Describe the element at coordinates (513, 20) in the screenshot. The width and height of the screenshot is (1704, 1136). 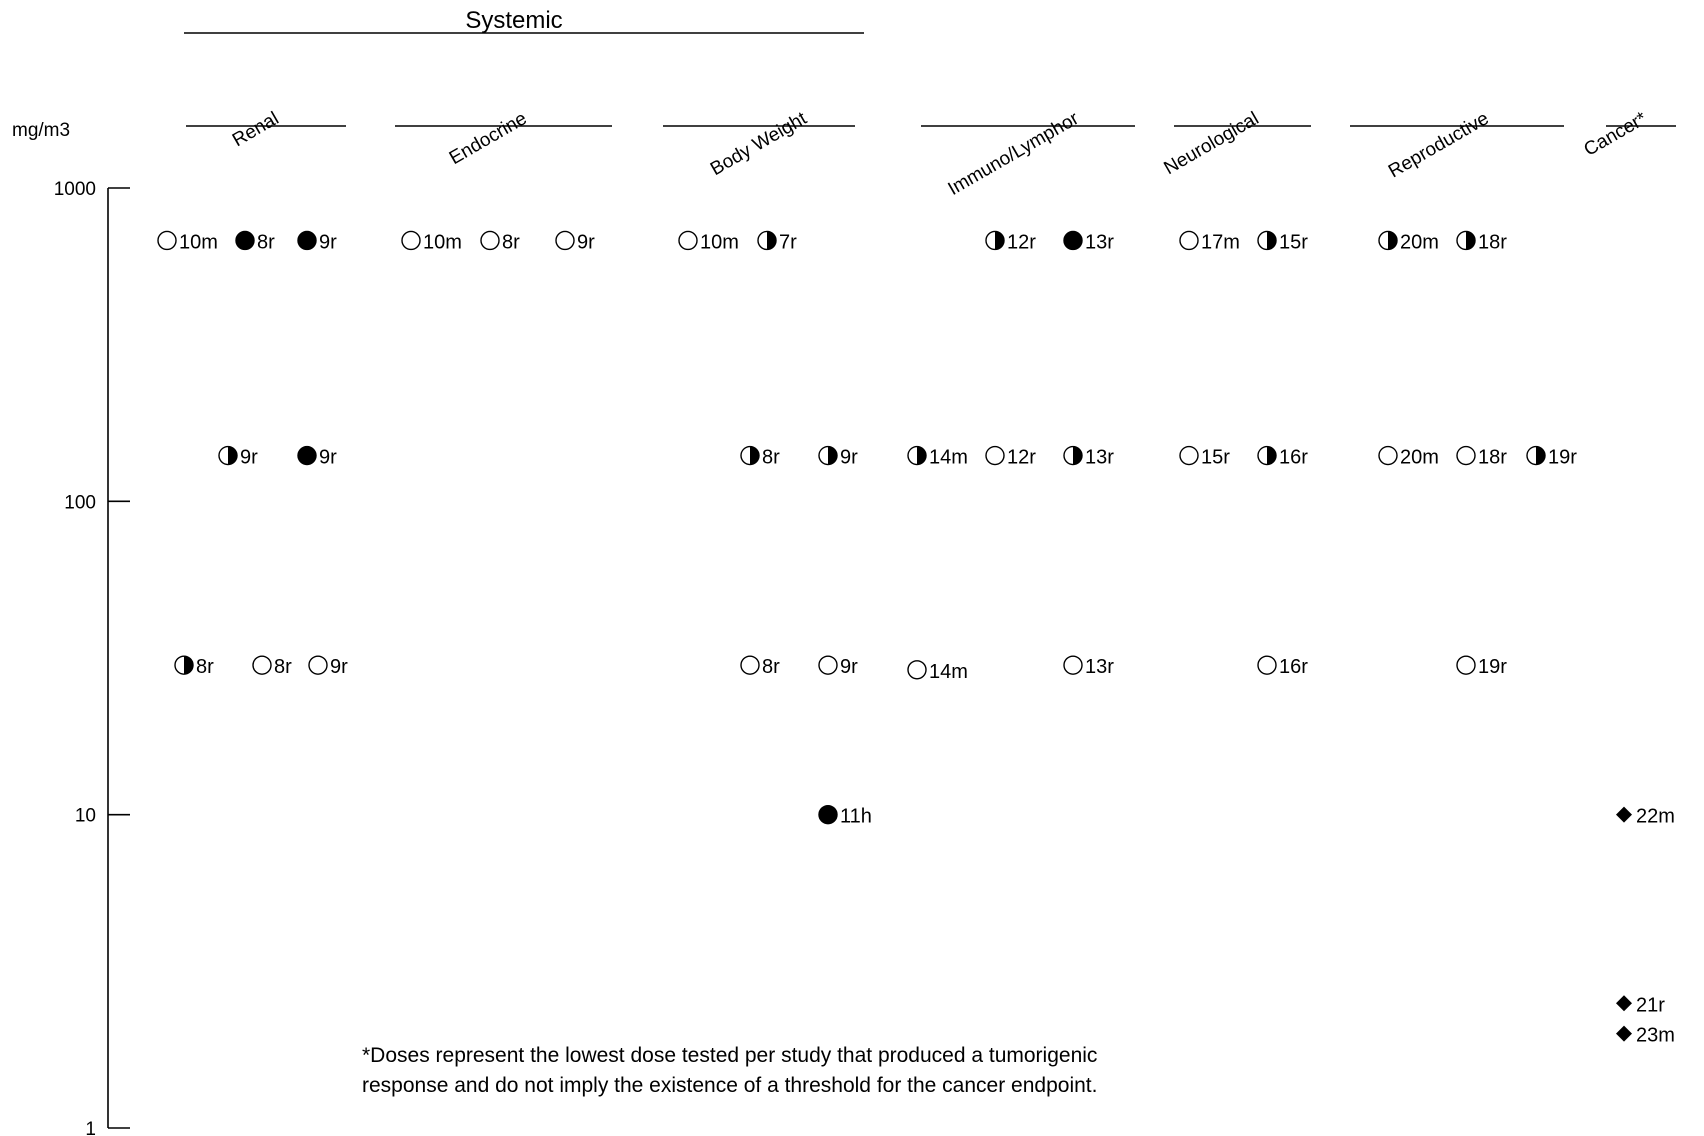
I see `systemic-group-label: Systemic` at that location.